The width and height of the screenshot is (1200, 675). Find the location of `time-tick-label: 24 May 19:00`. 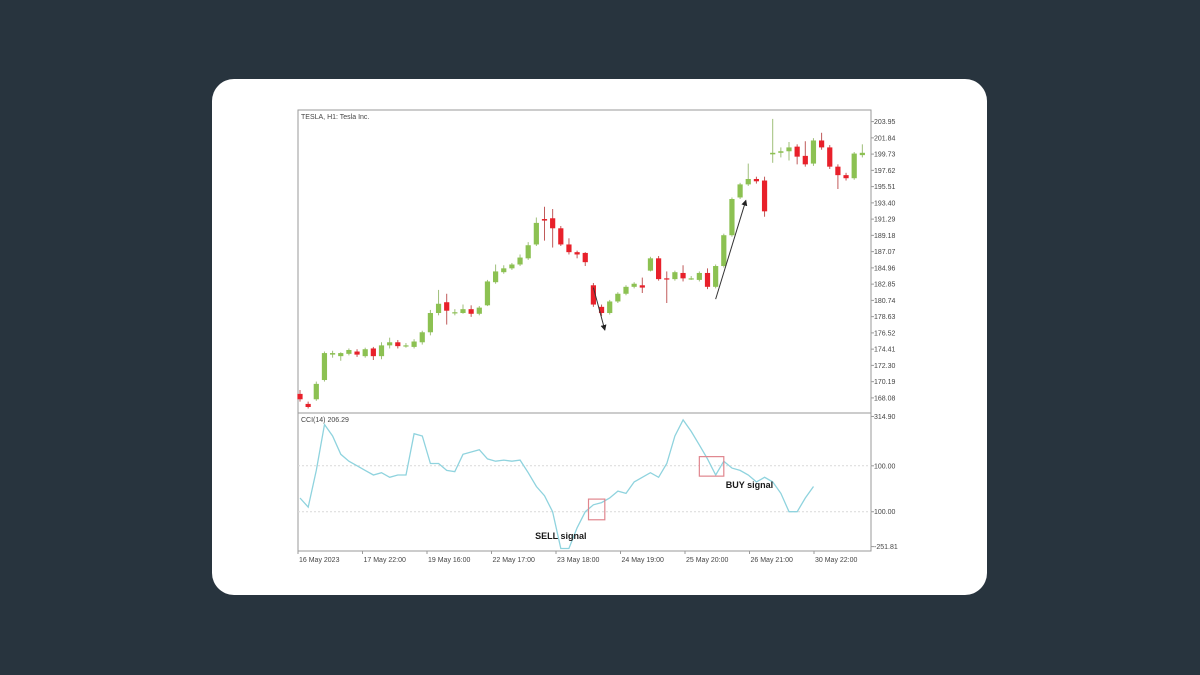

time-tick-label: 24 May 19:00 is located at coordinates (643, 560).